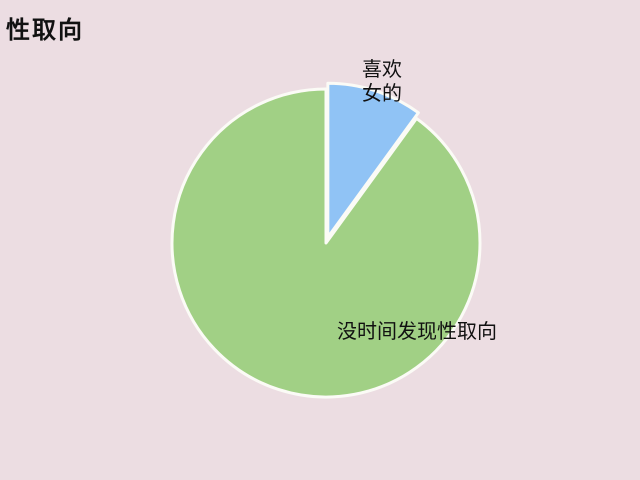 The height and width of the screenshot is (480, 640). I want to click on slice-label-2: 没时间发现性取向, so click(417, 331).